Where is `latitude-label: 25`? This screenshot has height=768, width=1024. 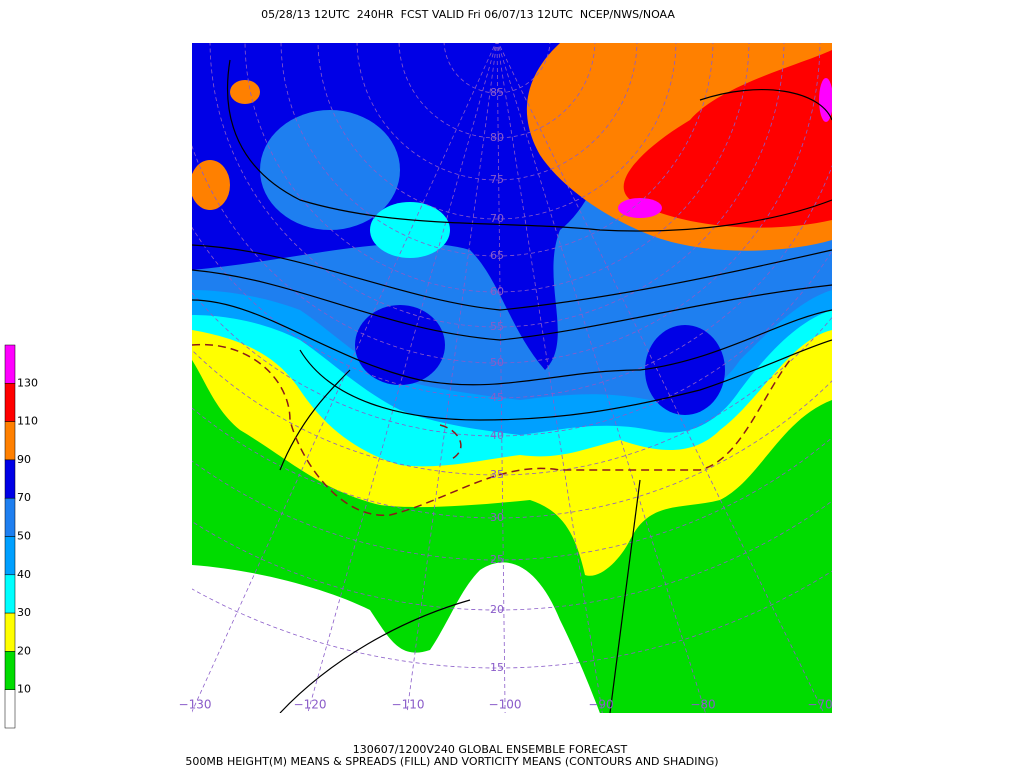
latitude-label: 25 is located at coordinates (497, 559).